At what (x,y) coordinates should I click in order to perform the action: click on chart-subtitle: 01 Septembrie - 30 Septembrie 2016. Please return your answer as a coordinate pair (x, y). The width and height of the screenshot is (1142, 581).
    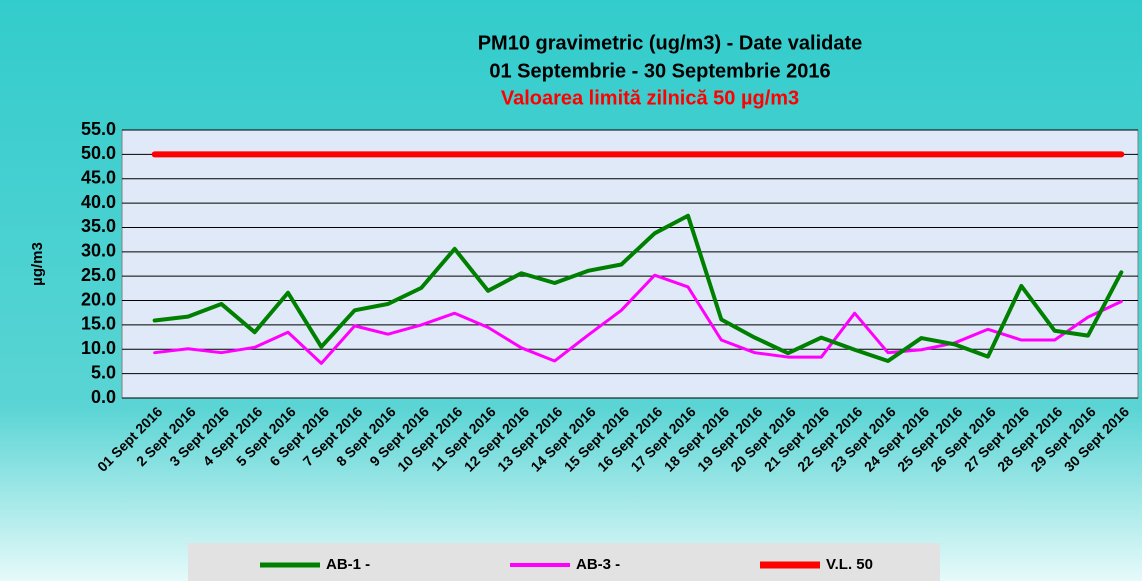
    Looking at the image, I should click on (659, 71).